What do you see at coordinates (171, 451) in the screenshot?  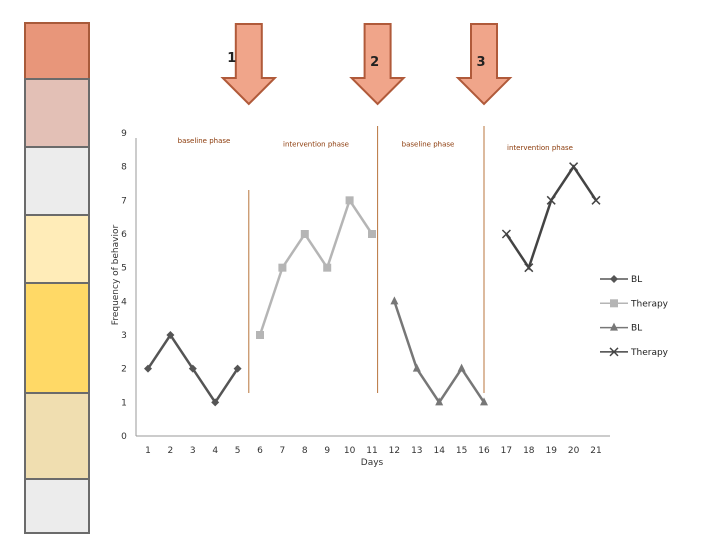 I see `x-tick-label: 2` at bounding box center [171, 451].